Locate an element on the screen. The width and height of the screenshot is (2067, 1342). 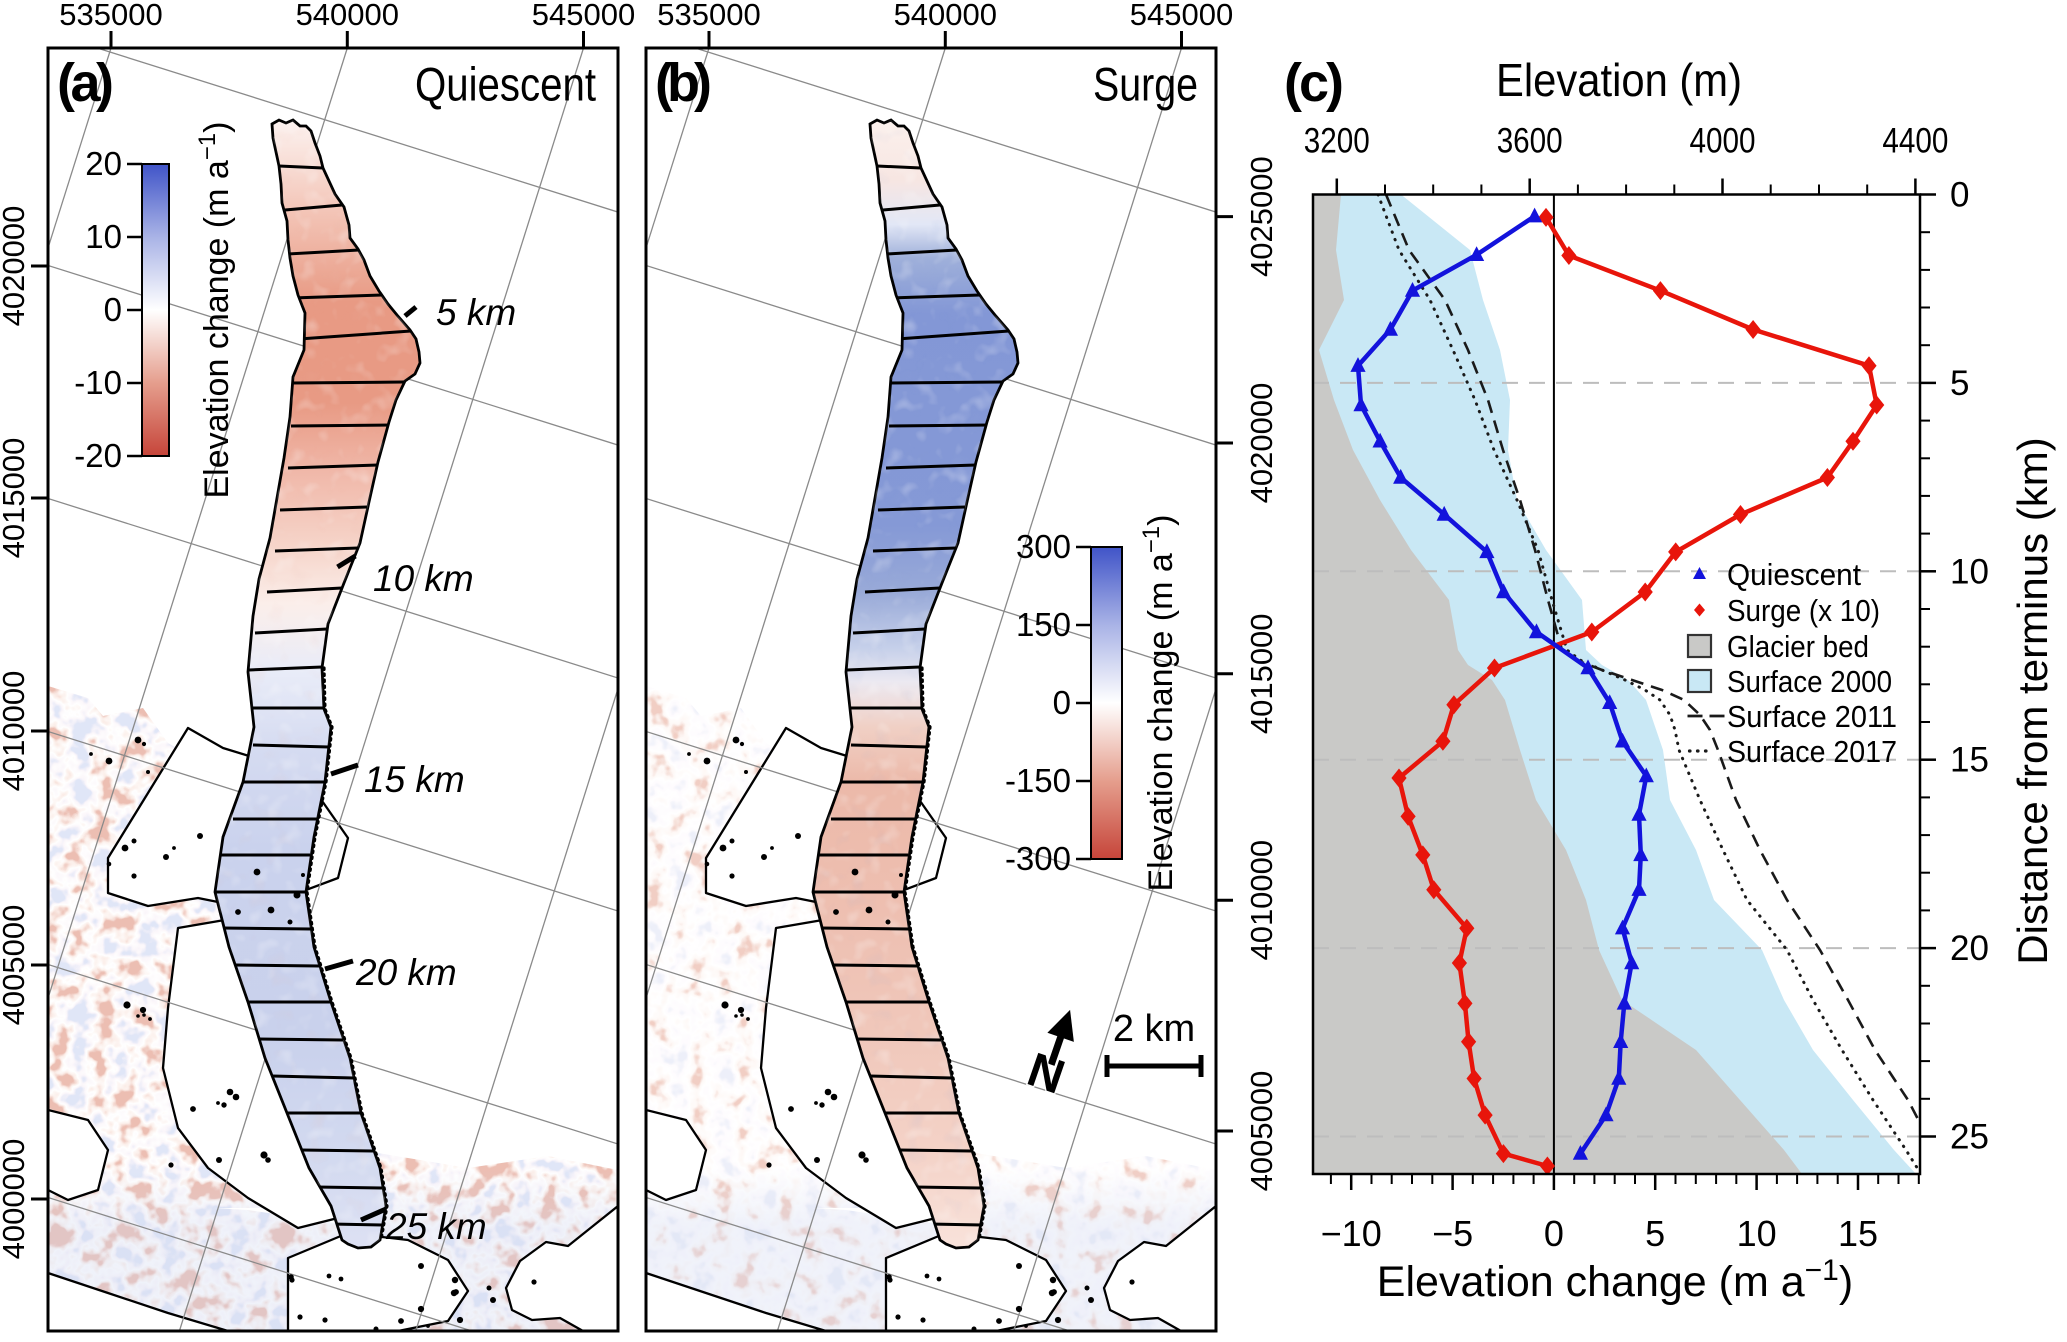
svg-text: 25 km is located at coordinates (436, 1226).